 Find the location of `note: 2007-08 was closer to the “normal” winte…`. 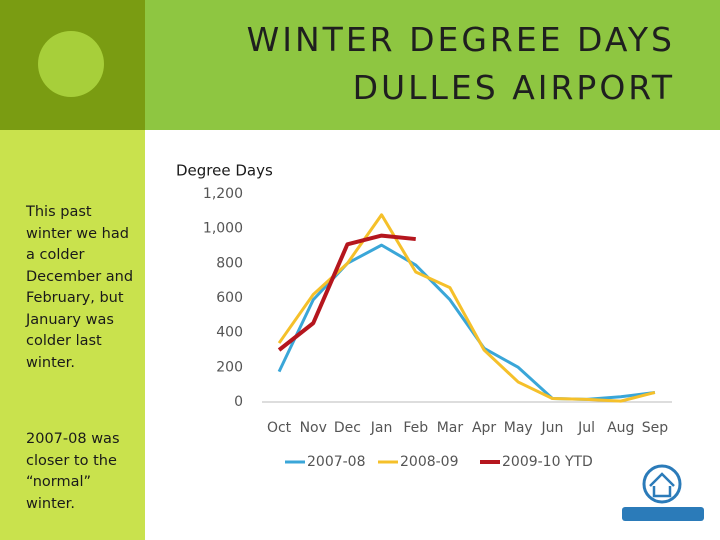

note: 2007-08 was closer to the “normal” winte… is located at coordinates (73, 471).